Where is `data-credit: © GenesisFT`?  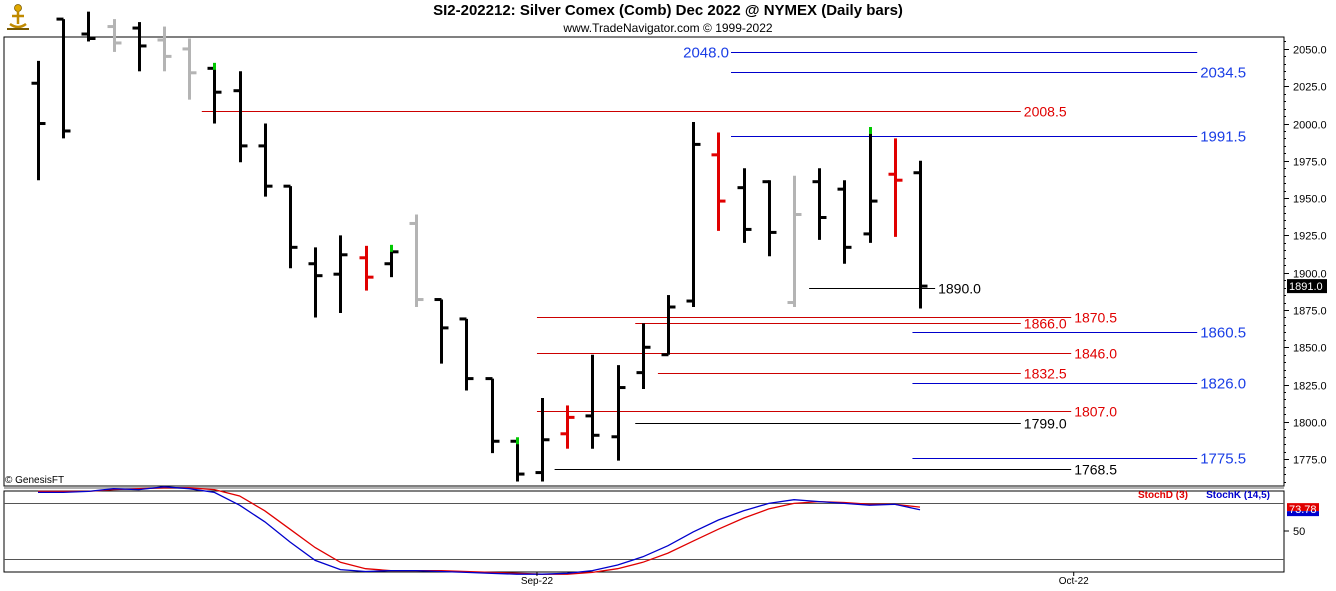 data-credit: © GenesisFT is located at coordinates (34, 480).